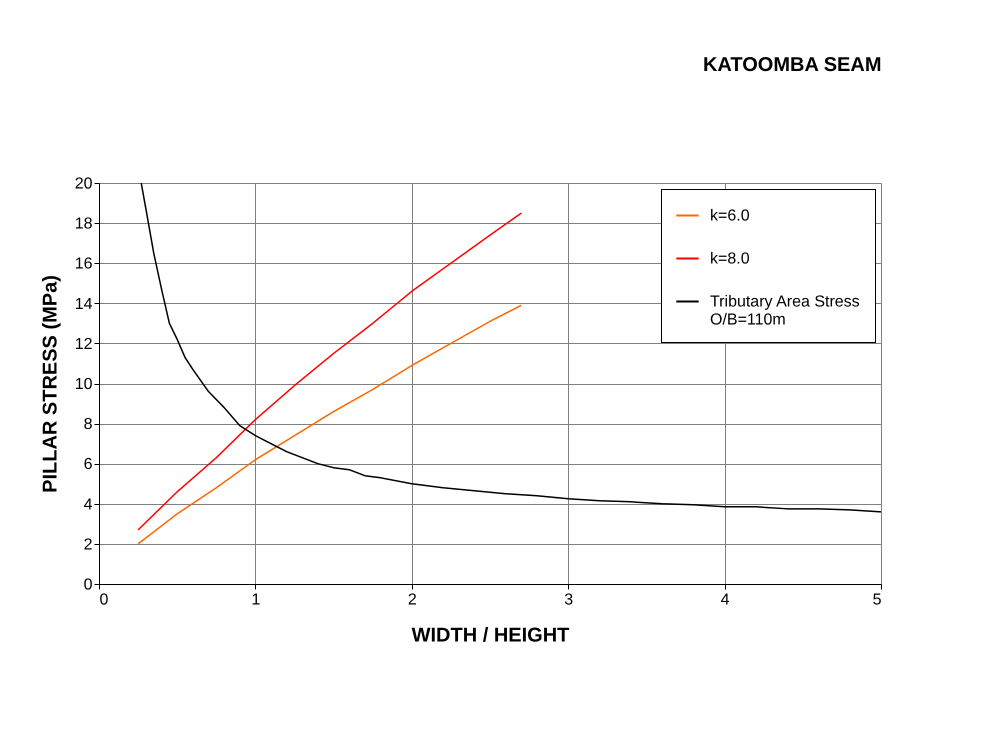 This screenshot has height=738, width=992. What do you see at coordinates (255, 600) in the screenshot?
I see `x-tick-label: 1` at bounding box center [255, 600].